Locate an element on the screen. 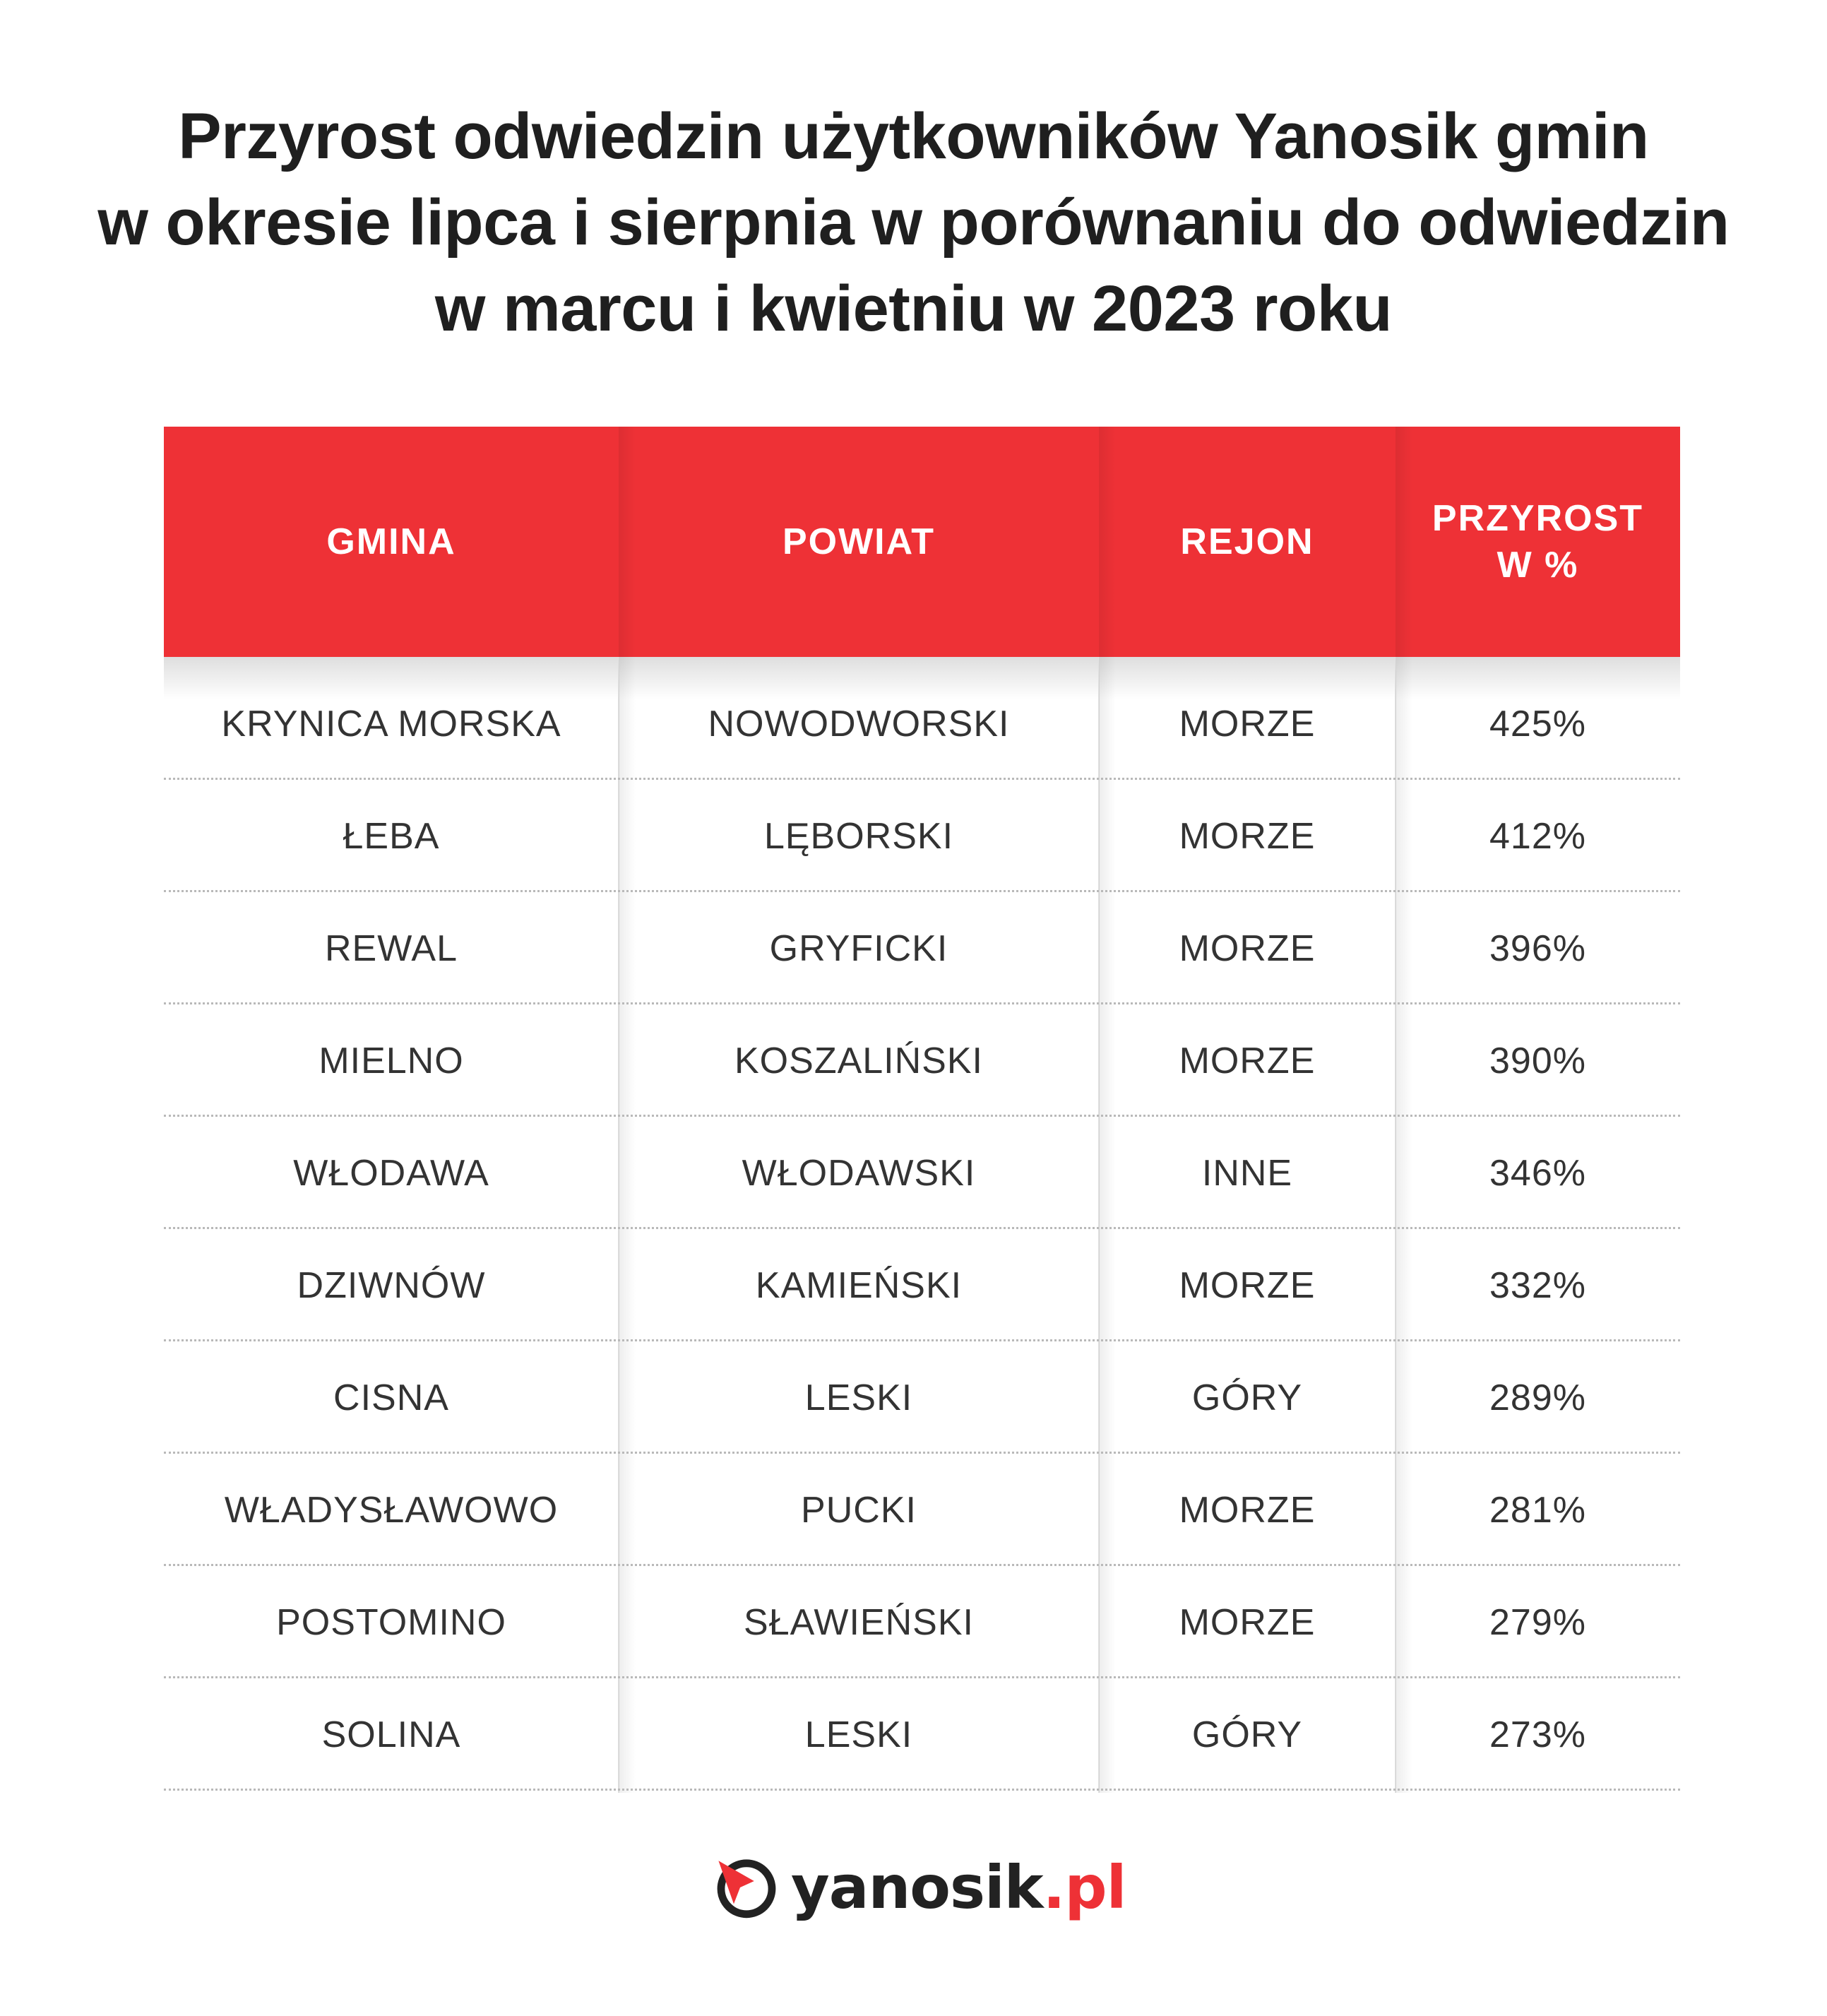  table-row: POSTOMINO SŁAWIEŃSKI MORZE 279% is located at coordinates (922, 1622).